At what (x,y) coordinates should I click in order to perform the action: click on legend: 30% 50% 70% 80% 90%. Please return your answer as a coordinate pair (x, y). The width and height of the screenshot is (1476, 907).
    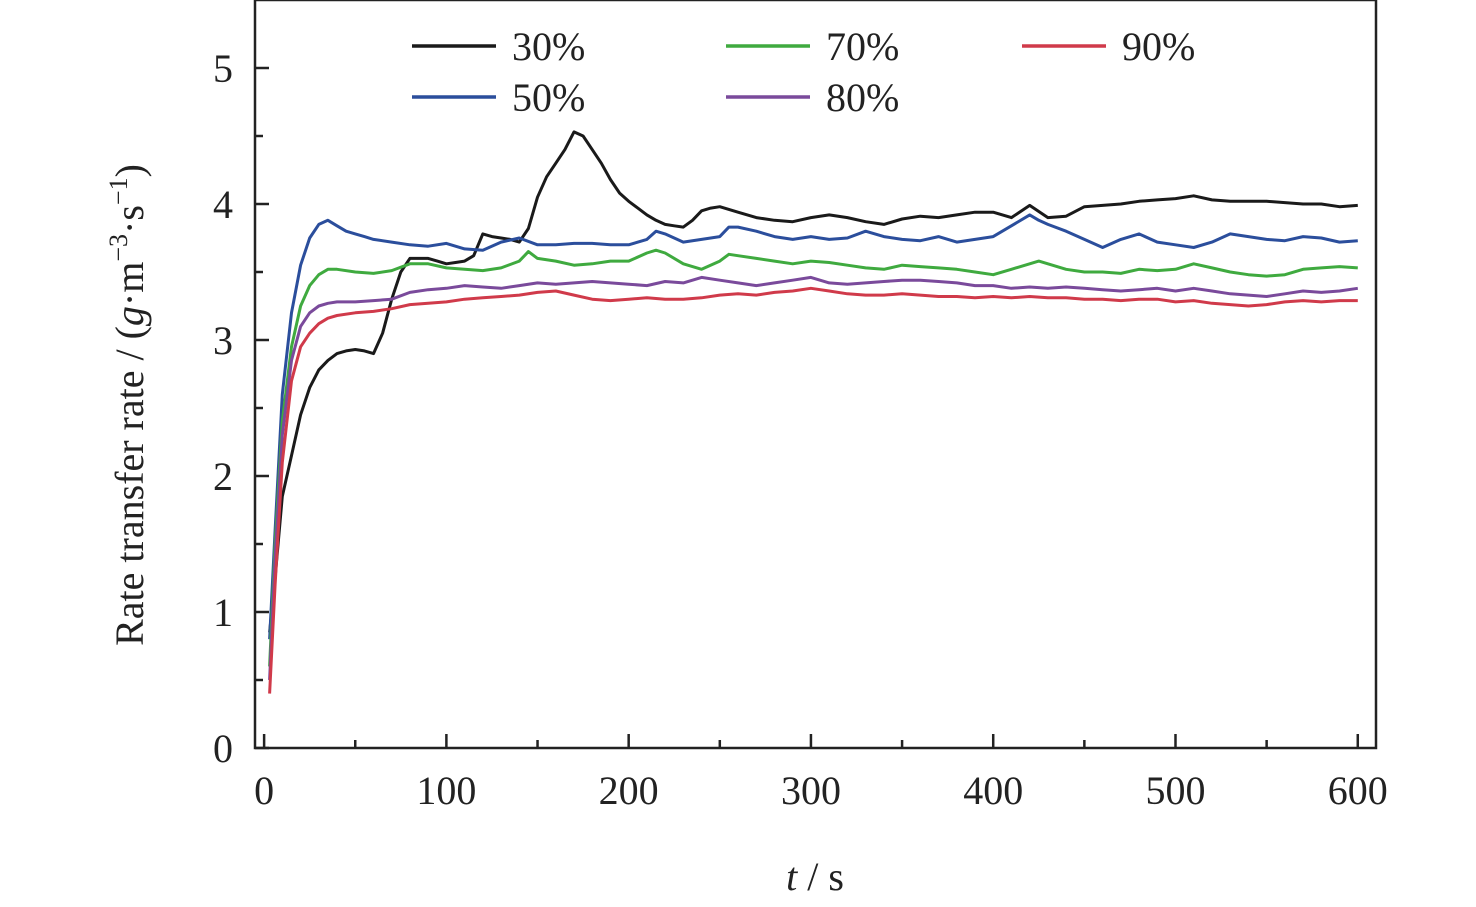
    Looking at the image, I should click on (803, 72).